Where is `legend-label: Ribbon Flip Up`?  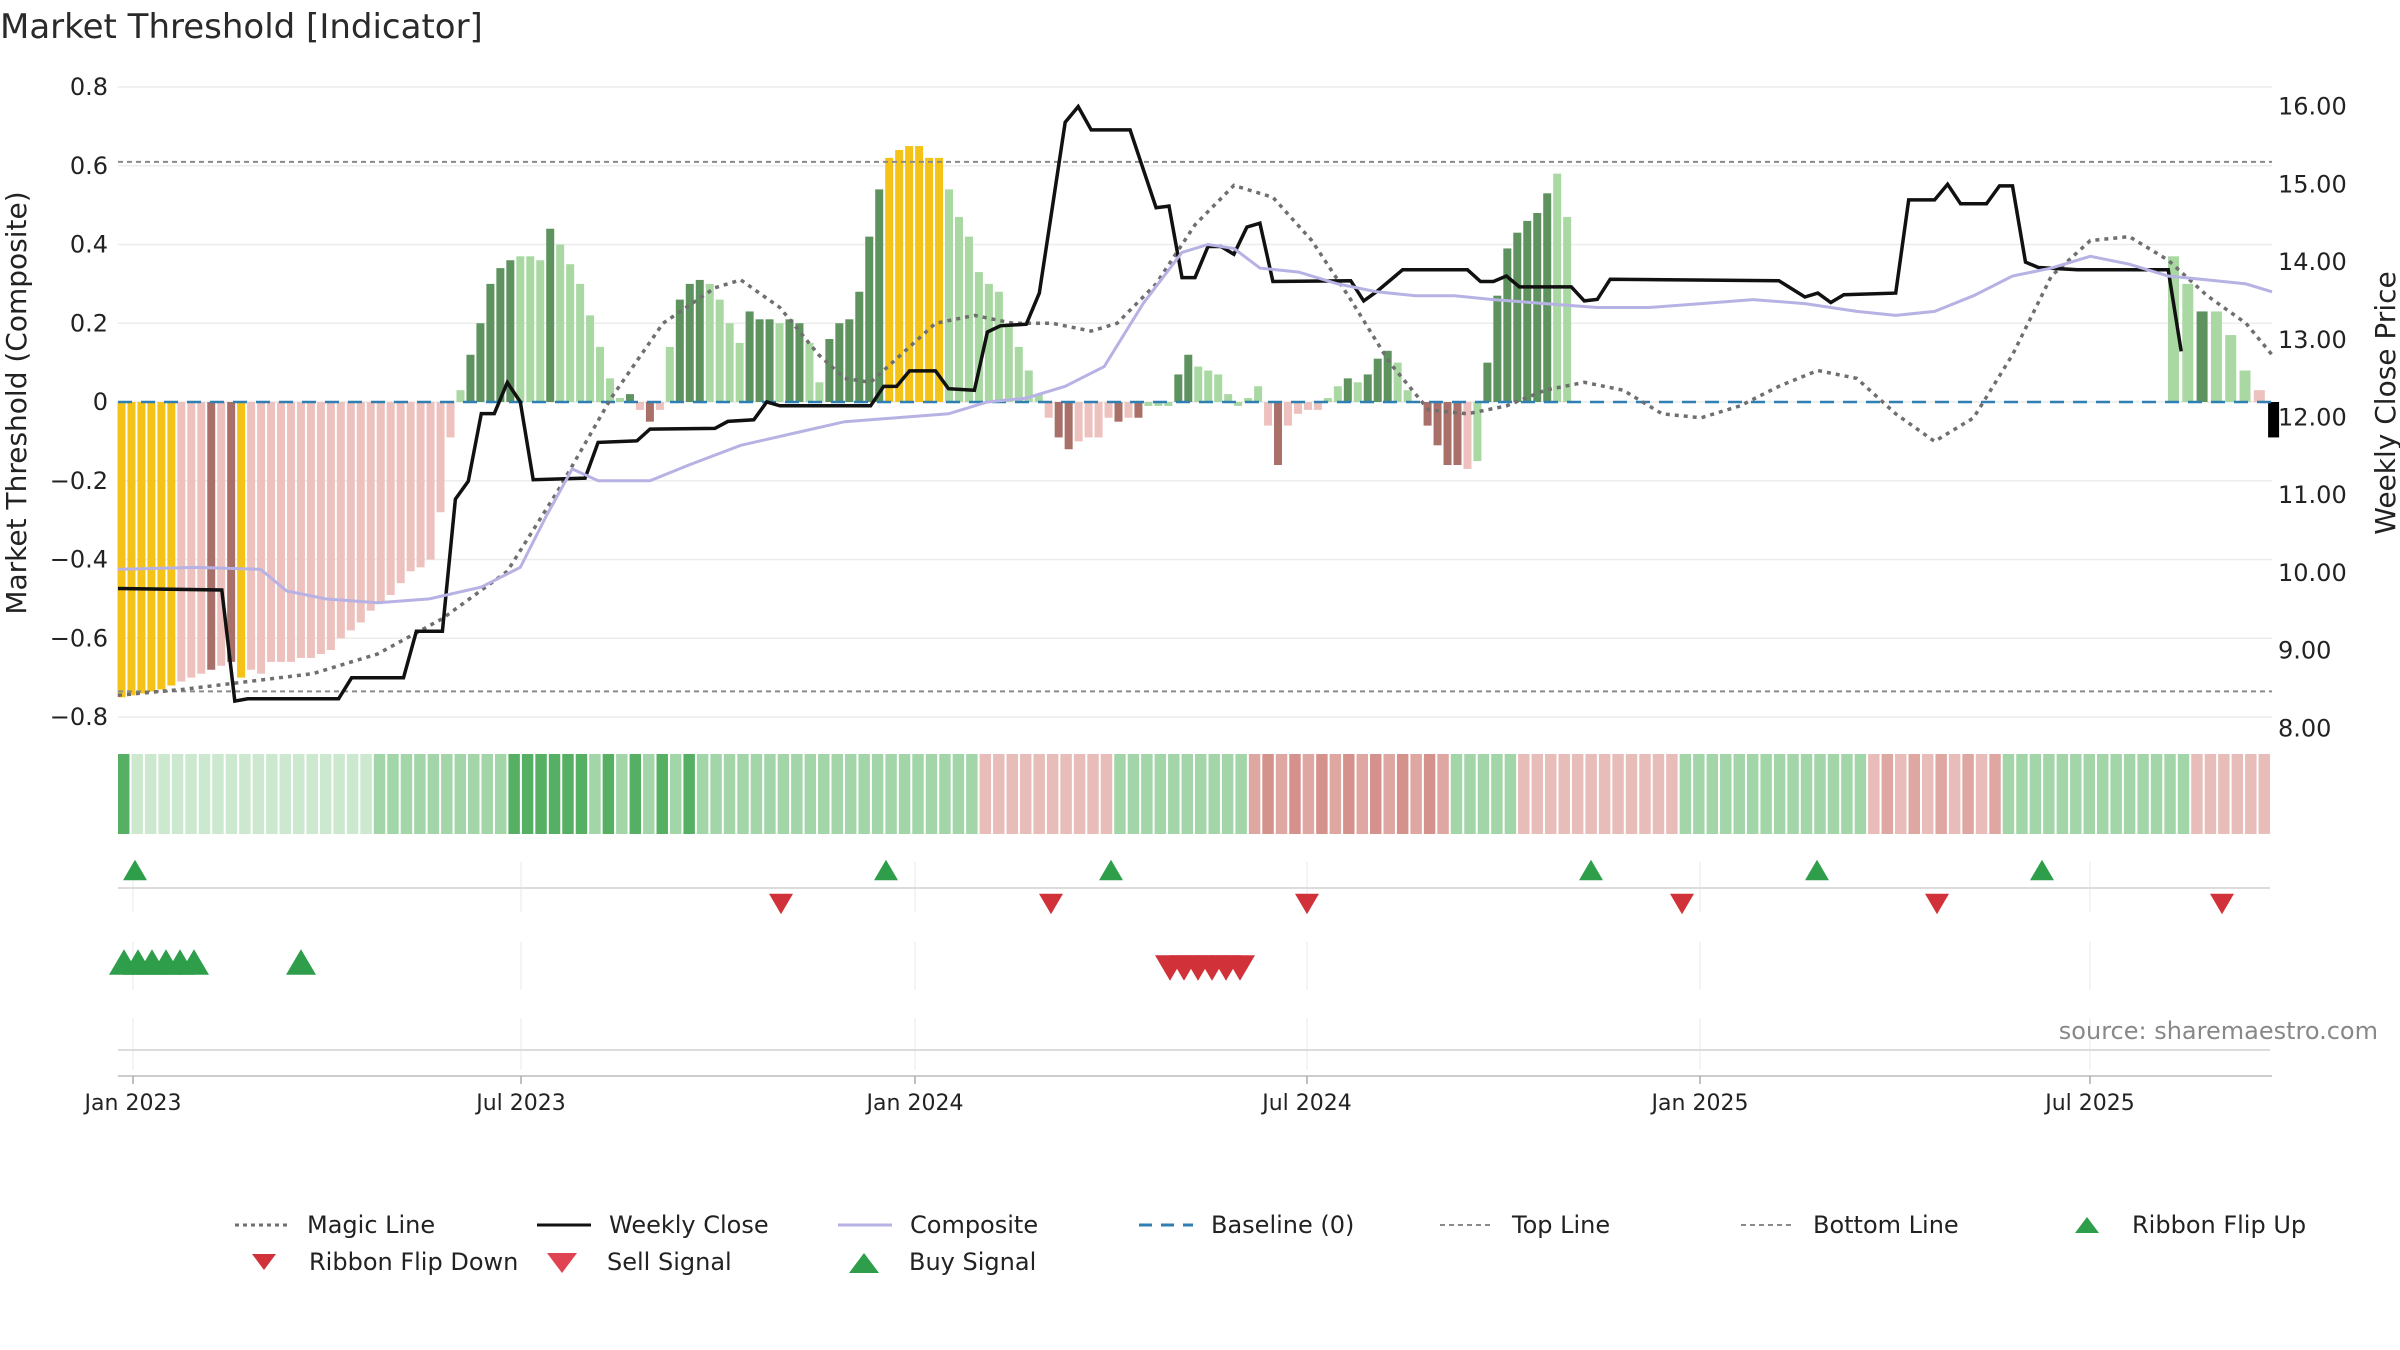 legend-label: Ribbon Flip Up is located at coordinates (2219, 1225).